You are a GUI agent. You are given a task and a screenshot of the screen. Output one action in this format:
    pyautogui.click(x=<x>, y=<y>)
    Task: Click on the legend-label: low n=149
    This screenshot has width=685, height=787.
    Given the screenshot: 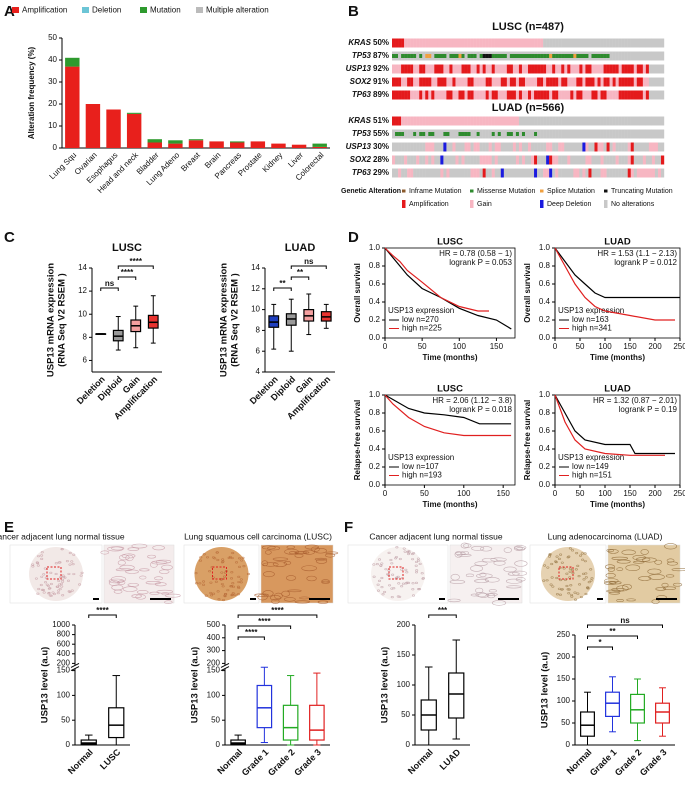 What is the action you would take?
    pyautogui.click(x=590, y=466)
    